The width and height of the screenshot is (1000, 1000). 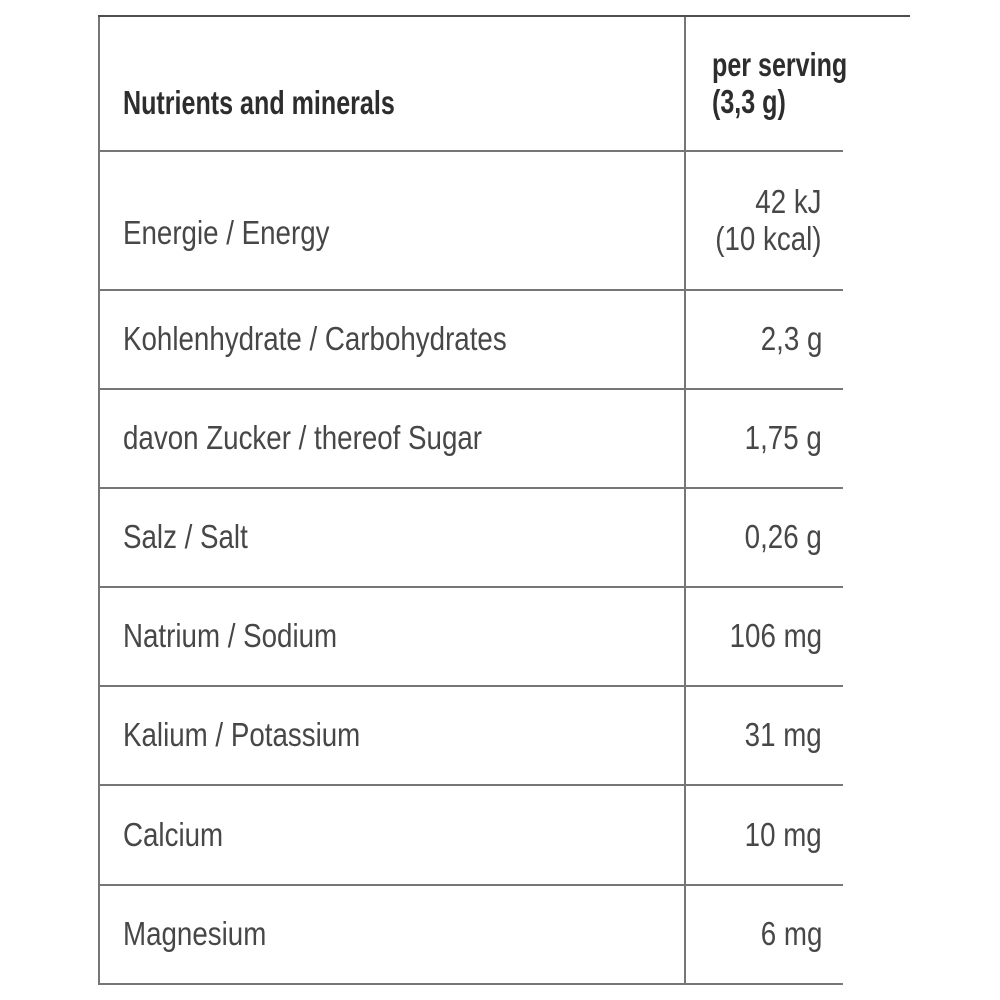 I want to click on nutrient-label: Kohlenhydrate / Carbohydrates, so click(x=315, y=339).